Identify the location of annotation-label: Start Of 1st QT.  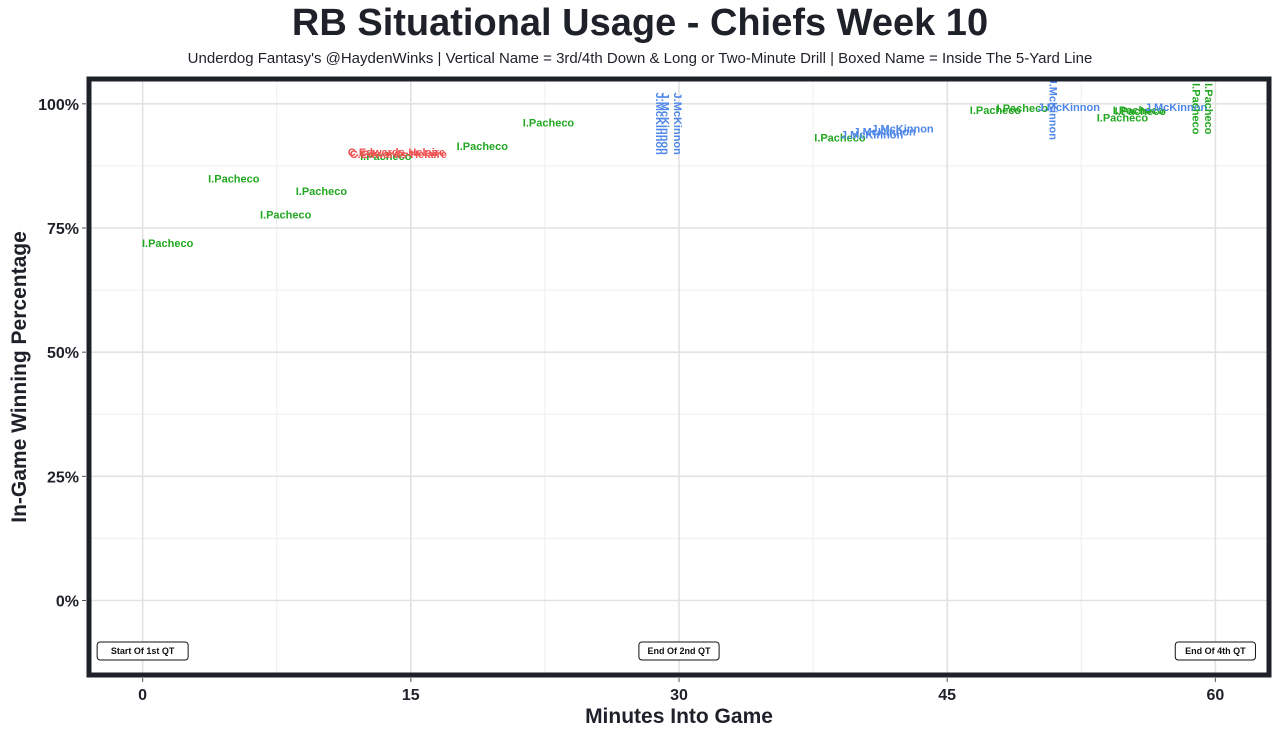
(143, 651).